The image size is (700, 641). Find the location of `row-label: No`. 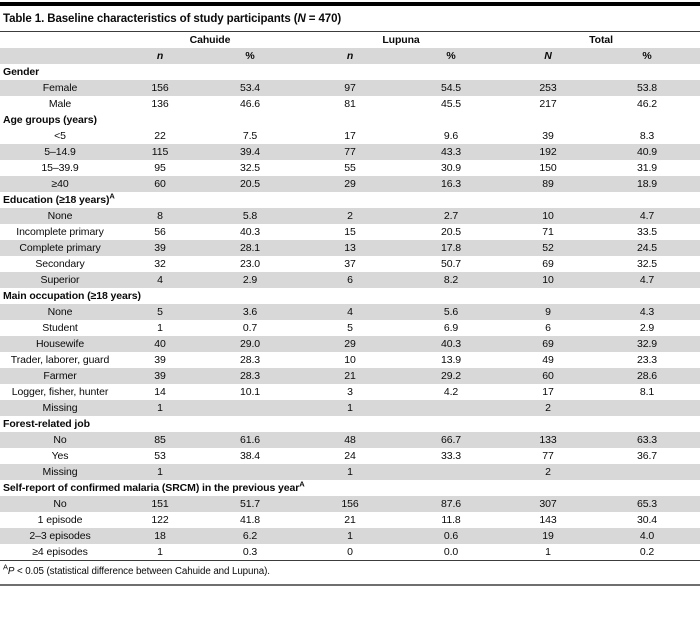

row-label: No is located at coordinates (60, 440).